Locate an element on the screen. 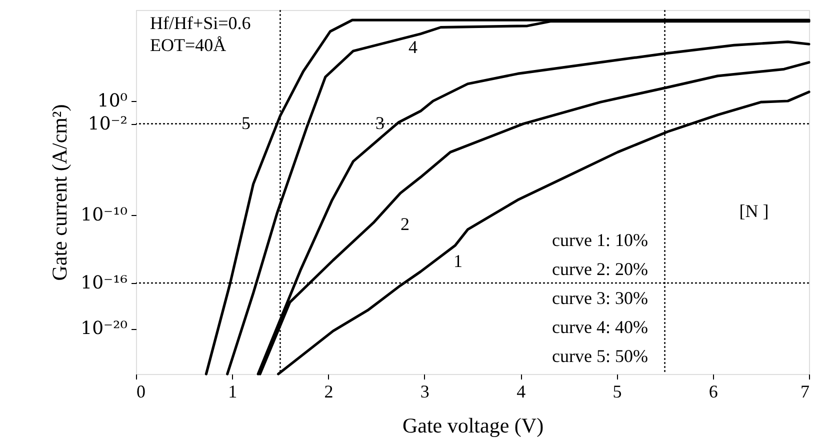  annotation: 5 is located at coordinates (246, 123).